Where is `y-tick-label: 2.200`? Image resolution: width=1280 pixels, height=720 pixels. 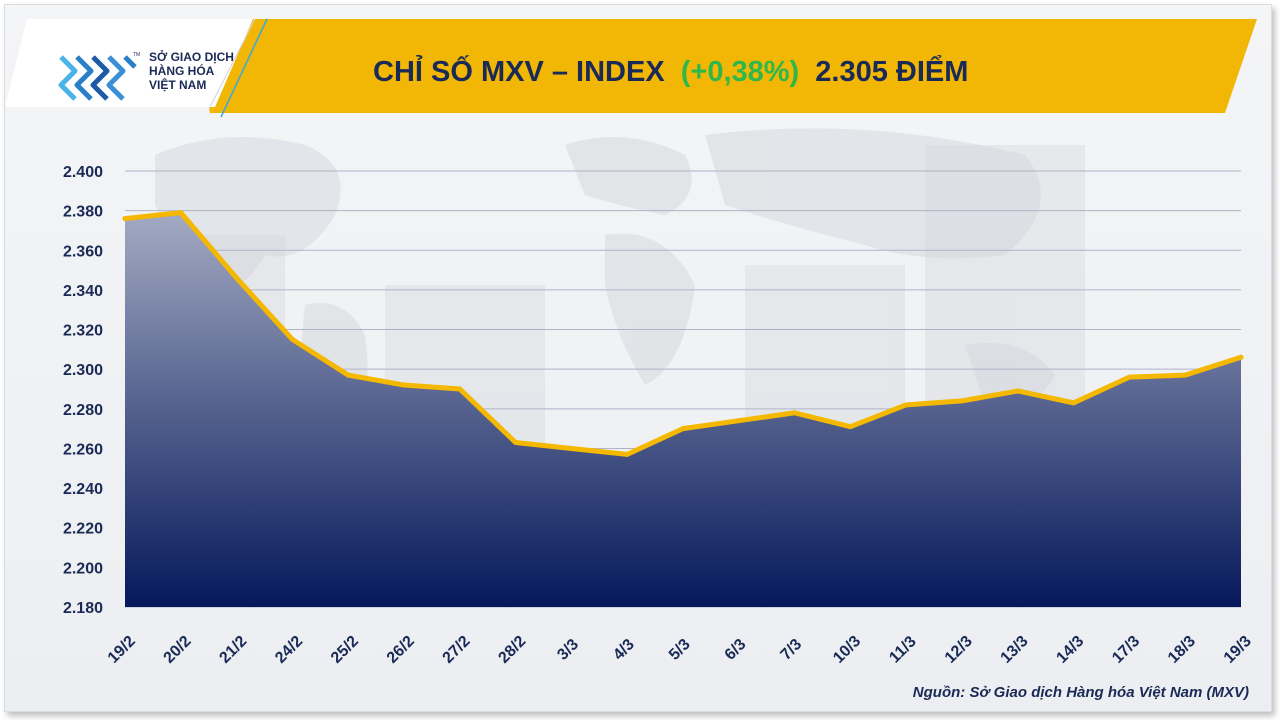 y-tick-label: 2.200 is located at coordinates (83, 568).